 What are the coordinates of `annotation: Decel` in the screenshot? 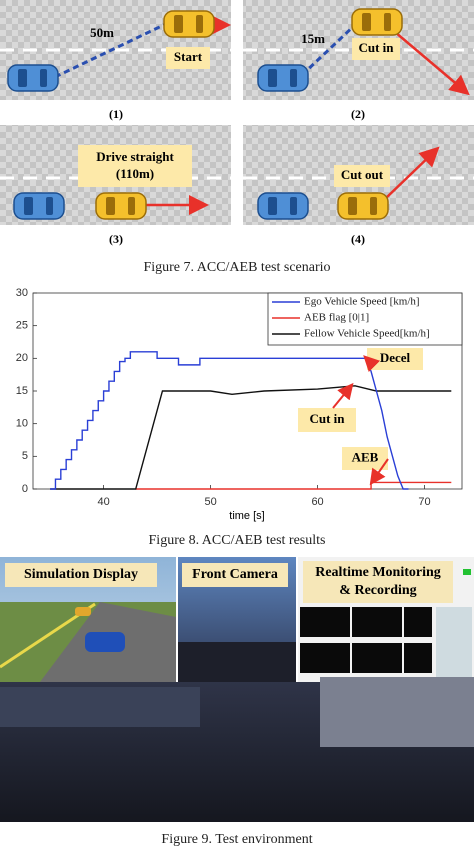 It's located at (395, 357).